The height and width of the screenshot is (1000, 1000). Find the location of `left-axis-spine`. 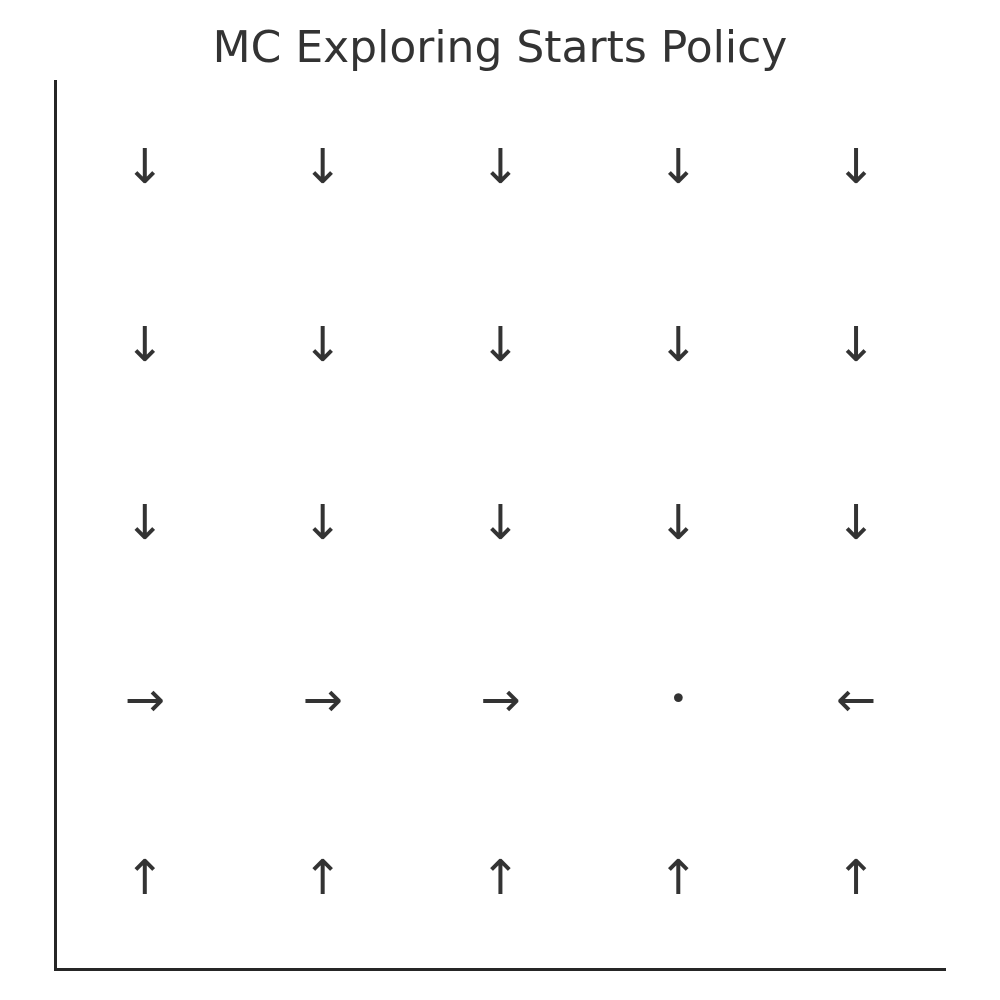

left-axis-spine is located at coordinates (55, 525).